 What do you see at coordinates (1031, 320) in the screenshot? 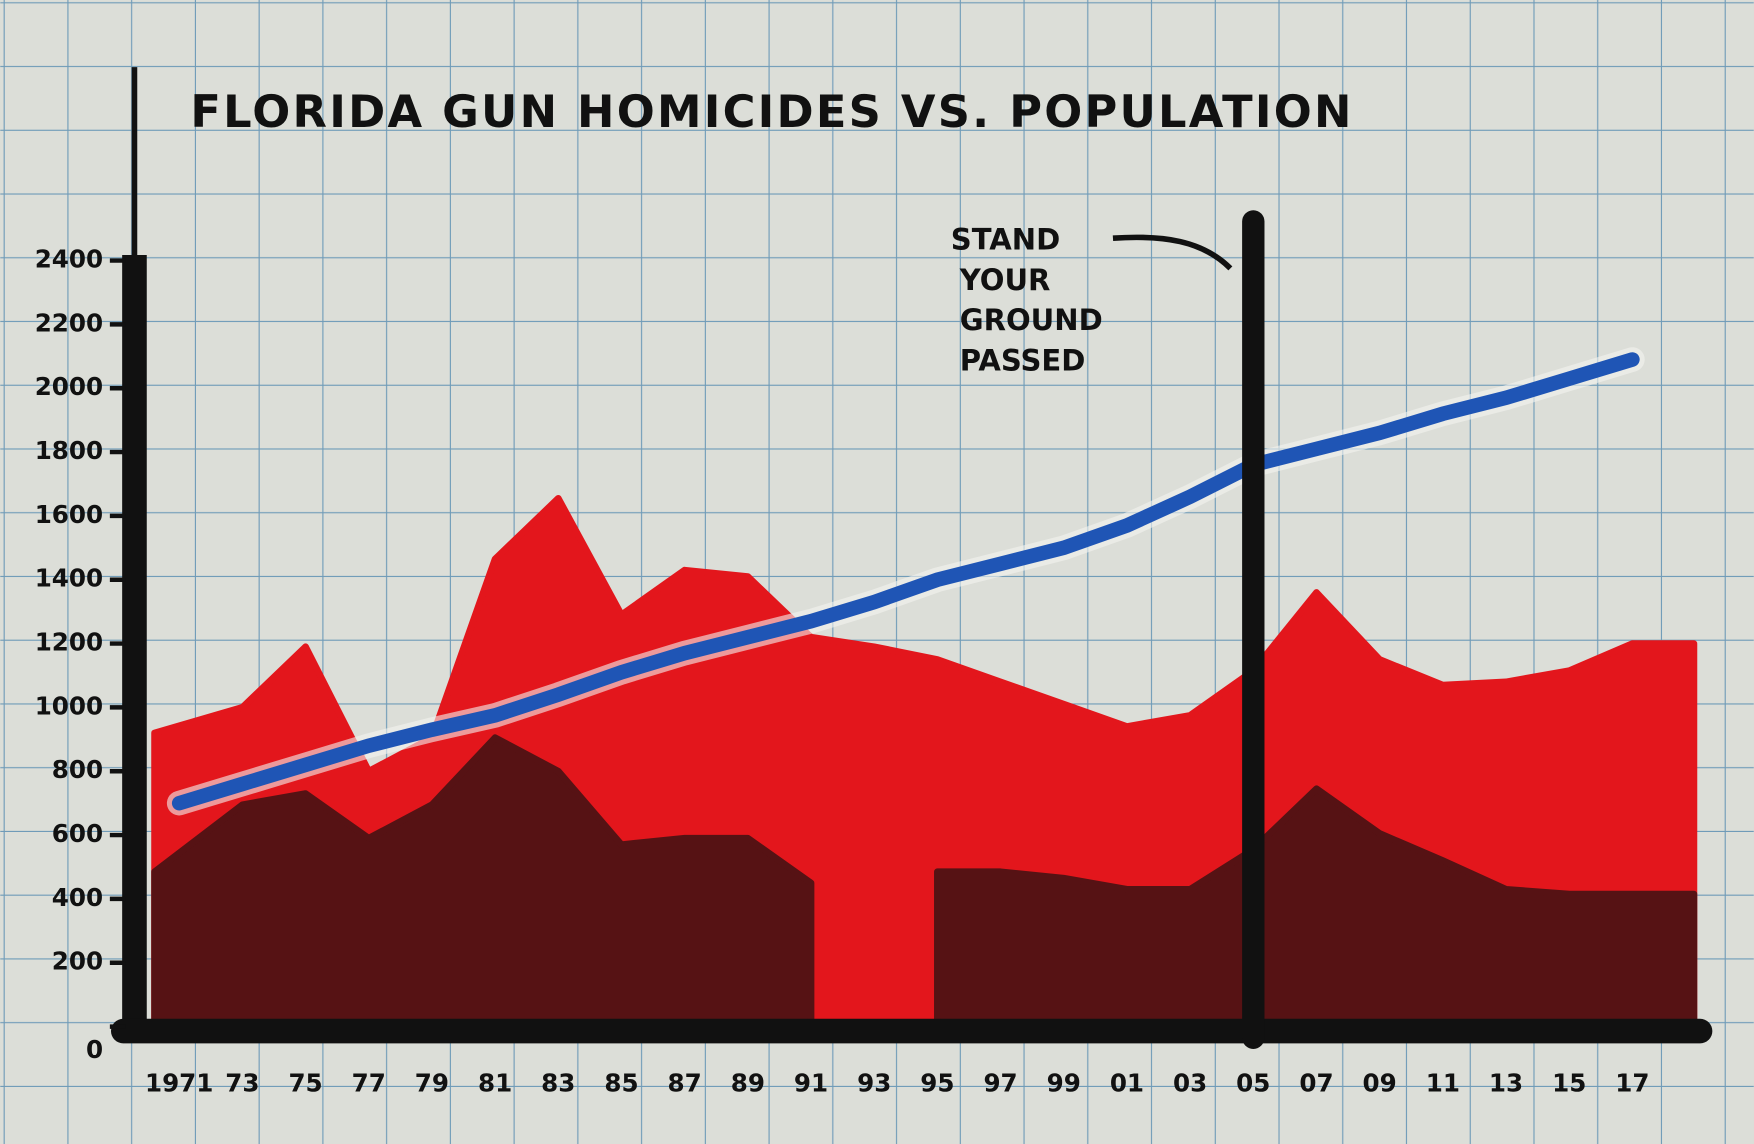
I see `annotation-text: GROUND` at bounding box center [1031, 320].